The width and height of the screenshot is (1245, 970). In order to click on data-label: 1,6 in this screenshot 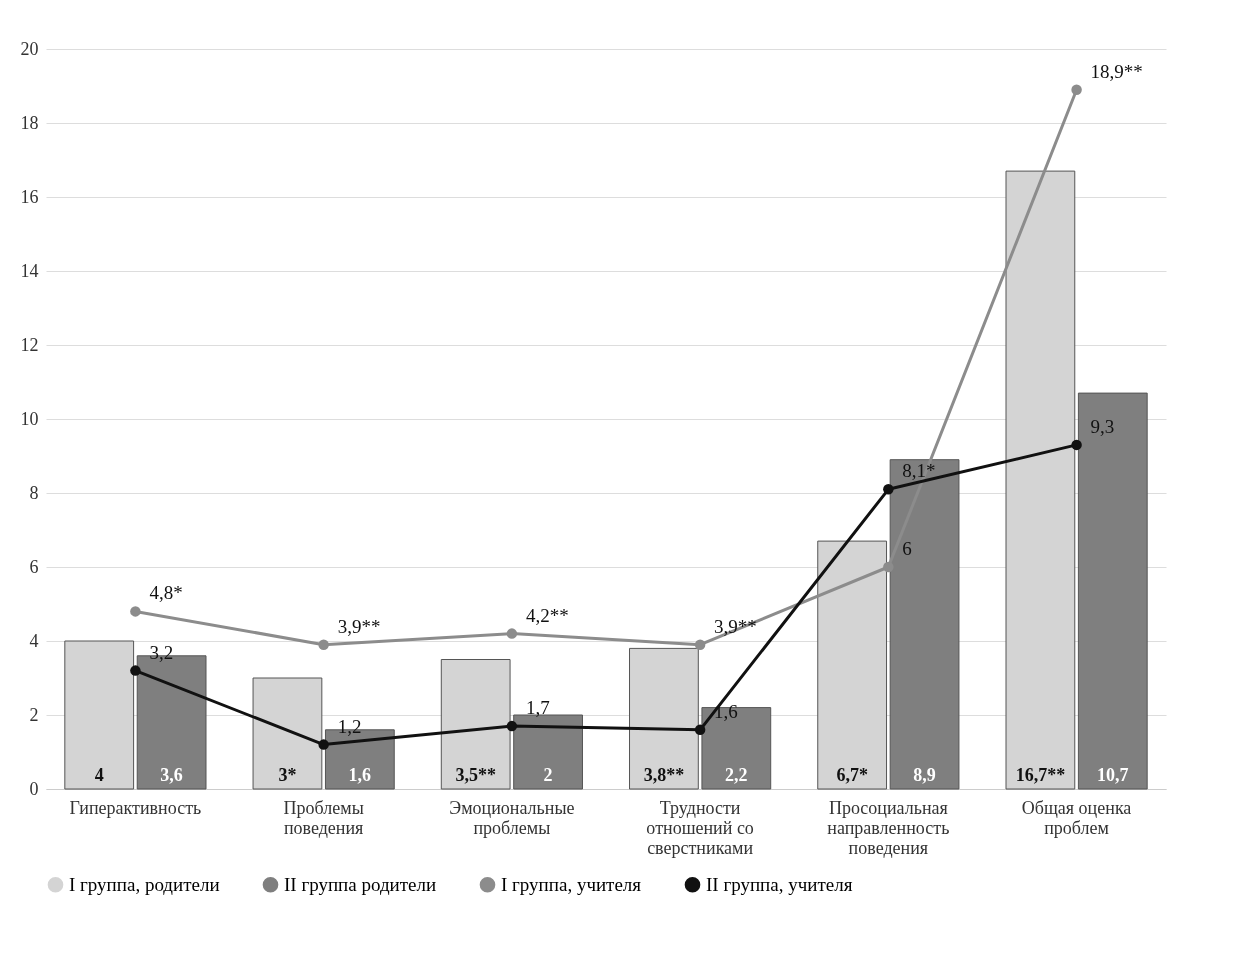, I will do `click(360, 775)`.